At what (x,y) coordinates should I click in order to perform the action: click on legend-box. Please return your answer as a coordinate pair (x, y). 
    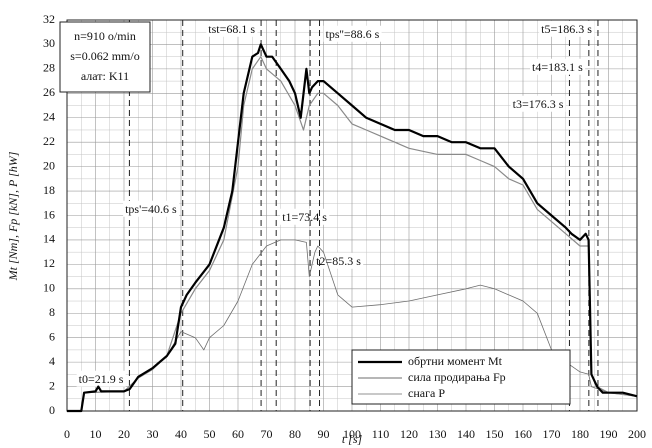
    Looking at the image, I should click on (461, 377).